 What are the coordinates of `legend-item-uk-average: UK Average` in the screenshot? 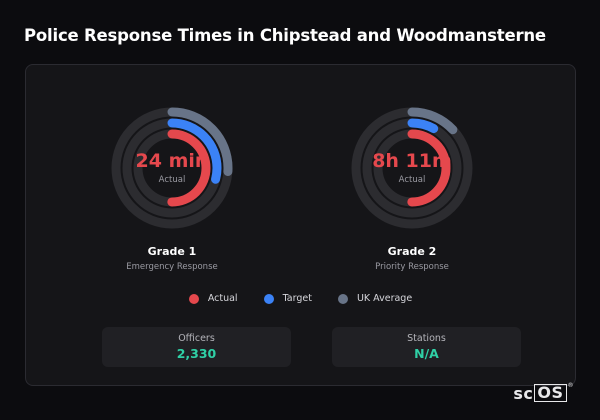 It's located at (375, 298).